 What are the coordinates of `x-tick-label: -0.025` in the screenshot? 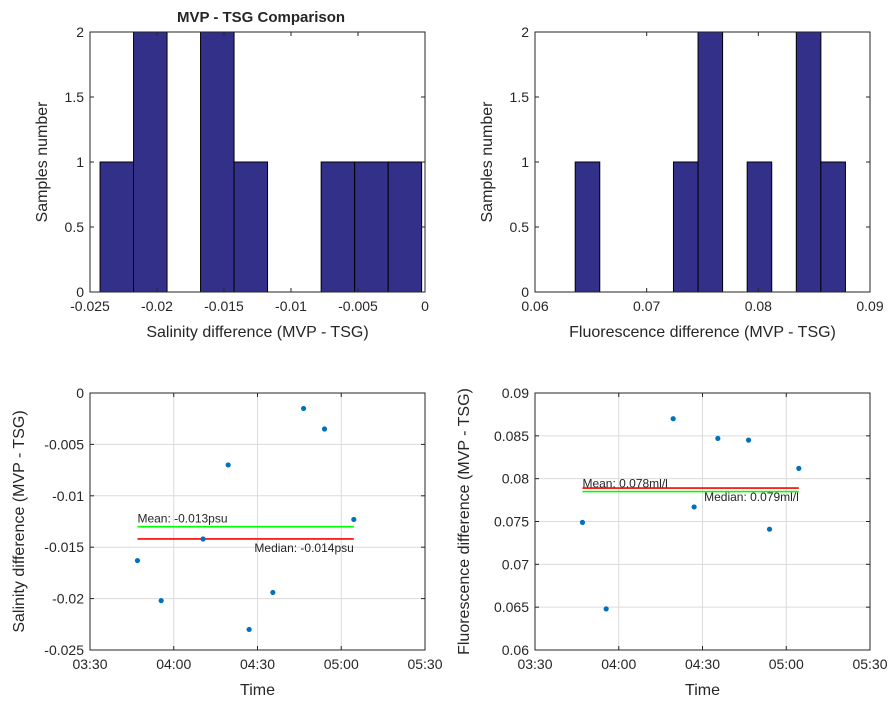 It's located at (90, 306).